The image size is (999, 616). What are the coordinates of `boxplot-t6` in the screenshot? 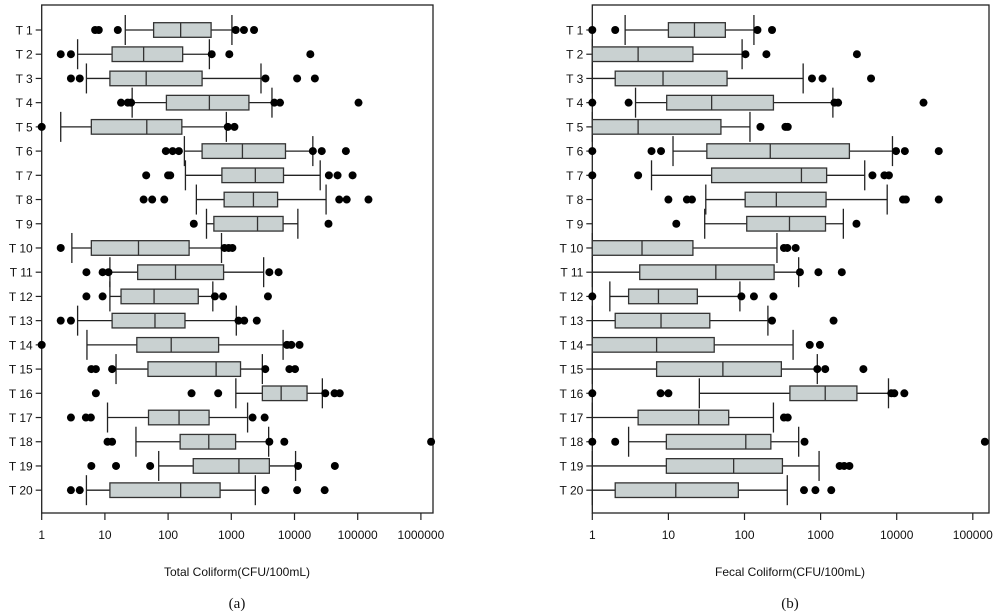 It's located at (765, 151).